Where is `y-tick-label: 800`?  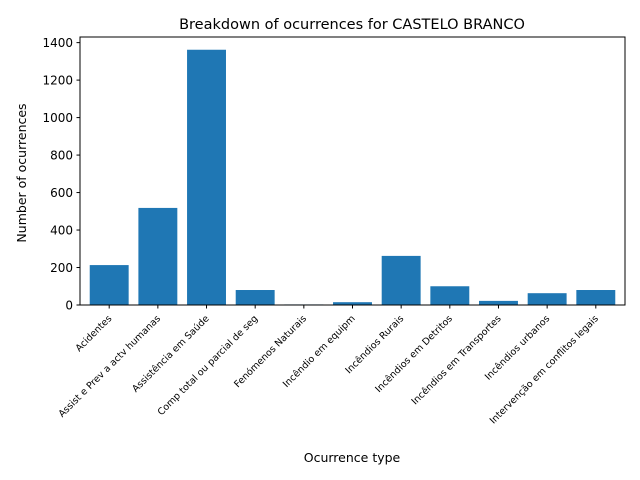 y-tick-label: 800 is located at coordinates (61, 156).